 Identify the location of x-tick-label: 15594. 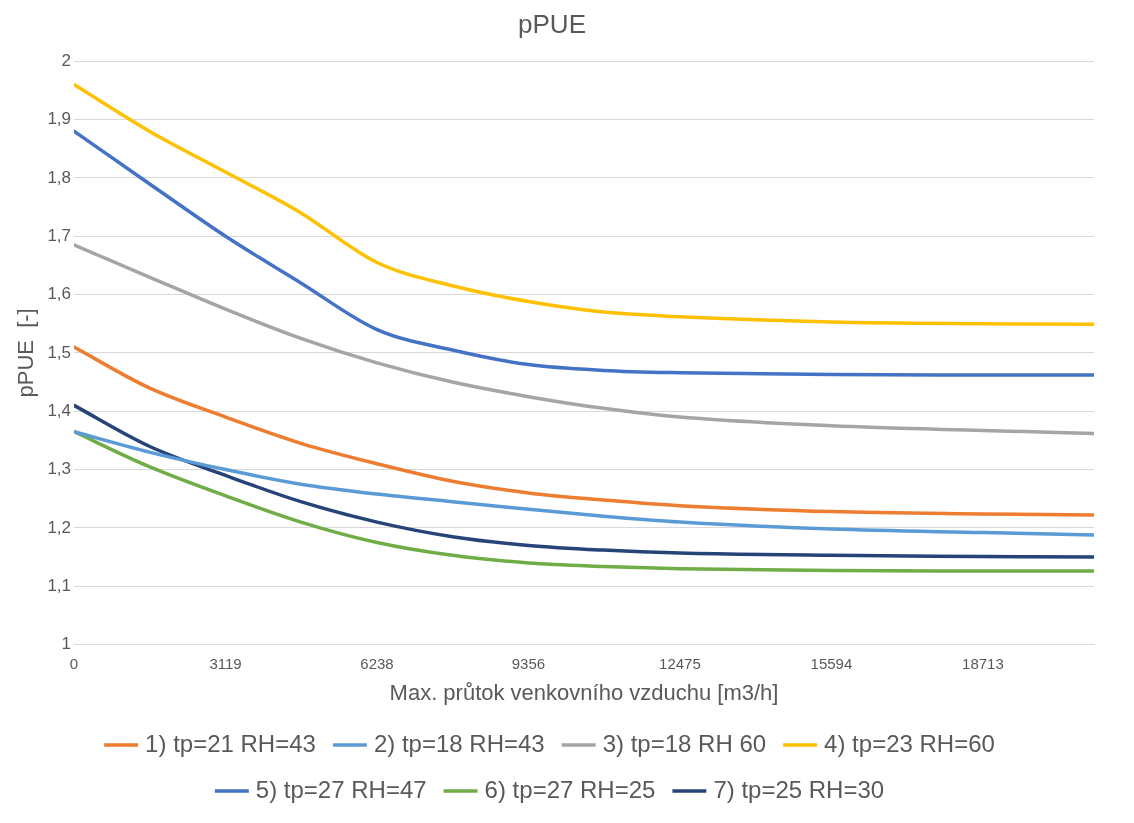
(831, 663).